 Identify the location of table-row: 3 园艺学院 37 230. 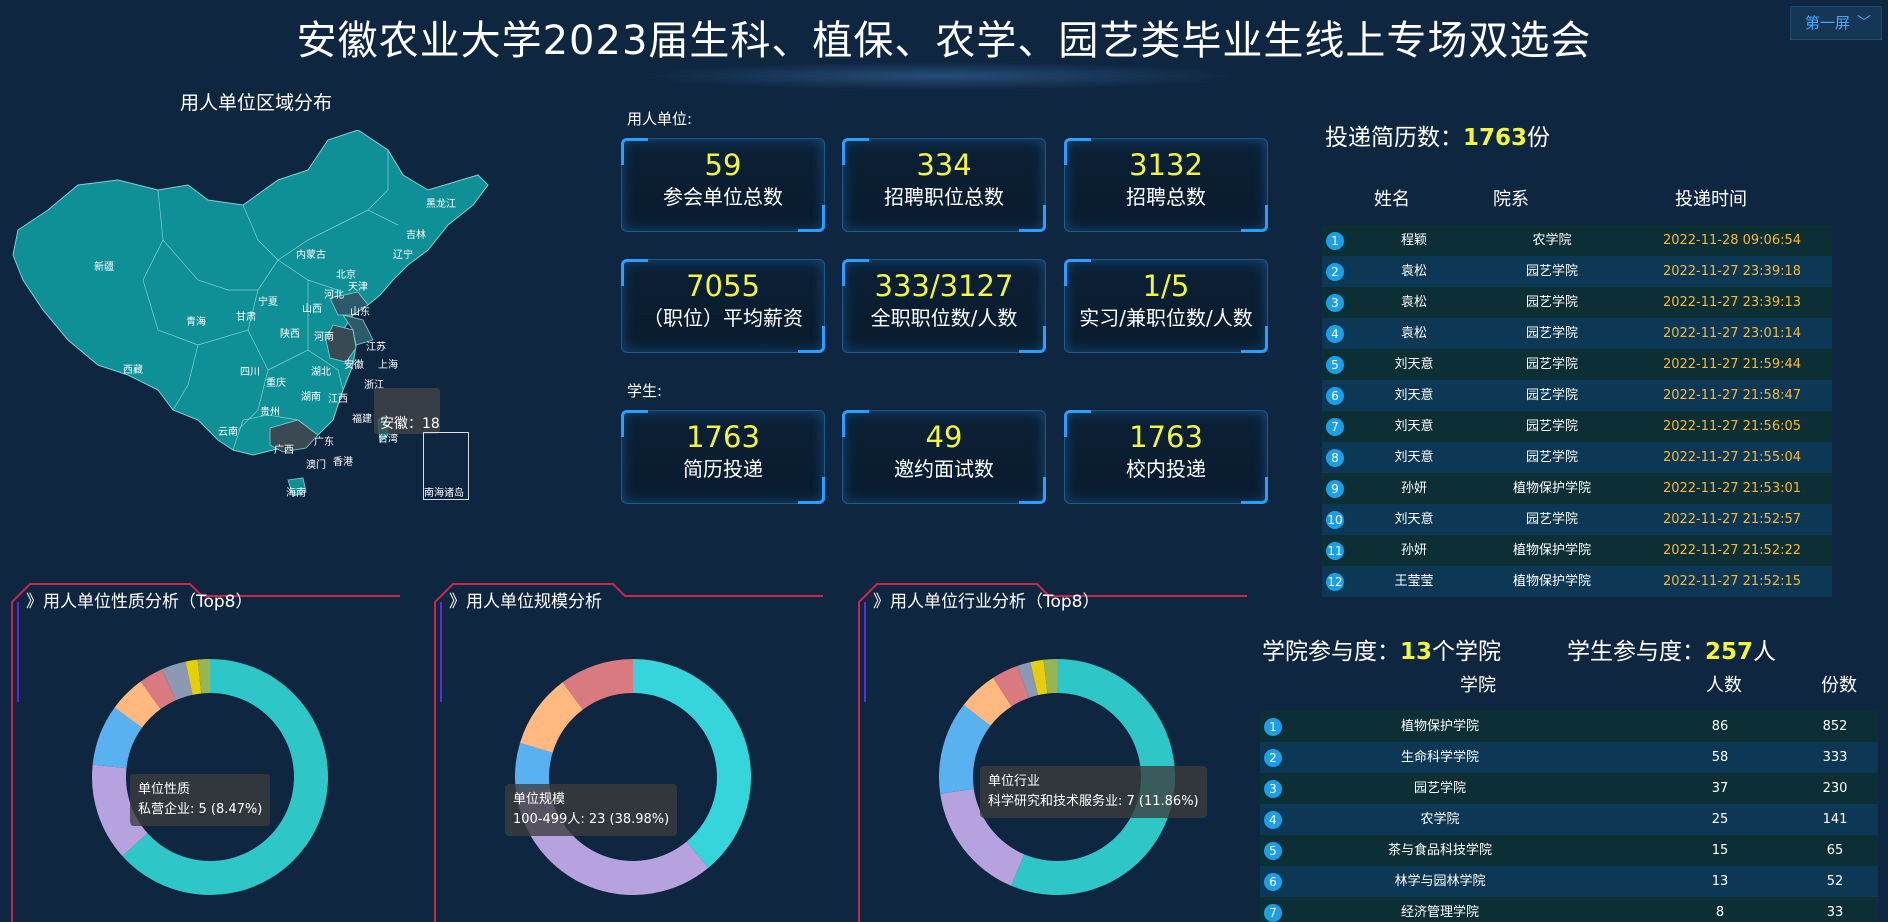
(1569, 788).